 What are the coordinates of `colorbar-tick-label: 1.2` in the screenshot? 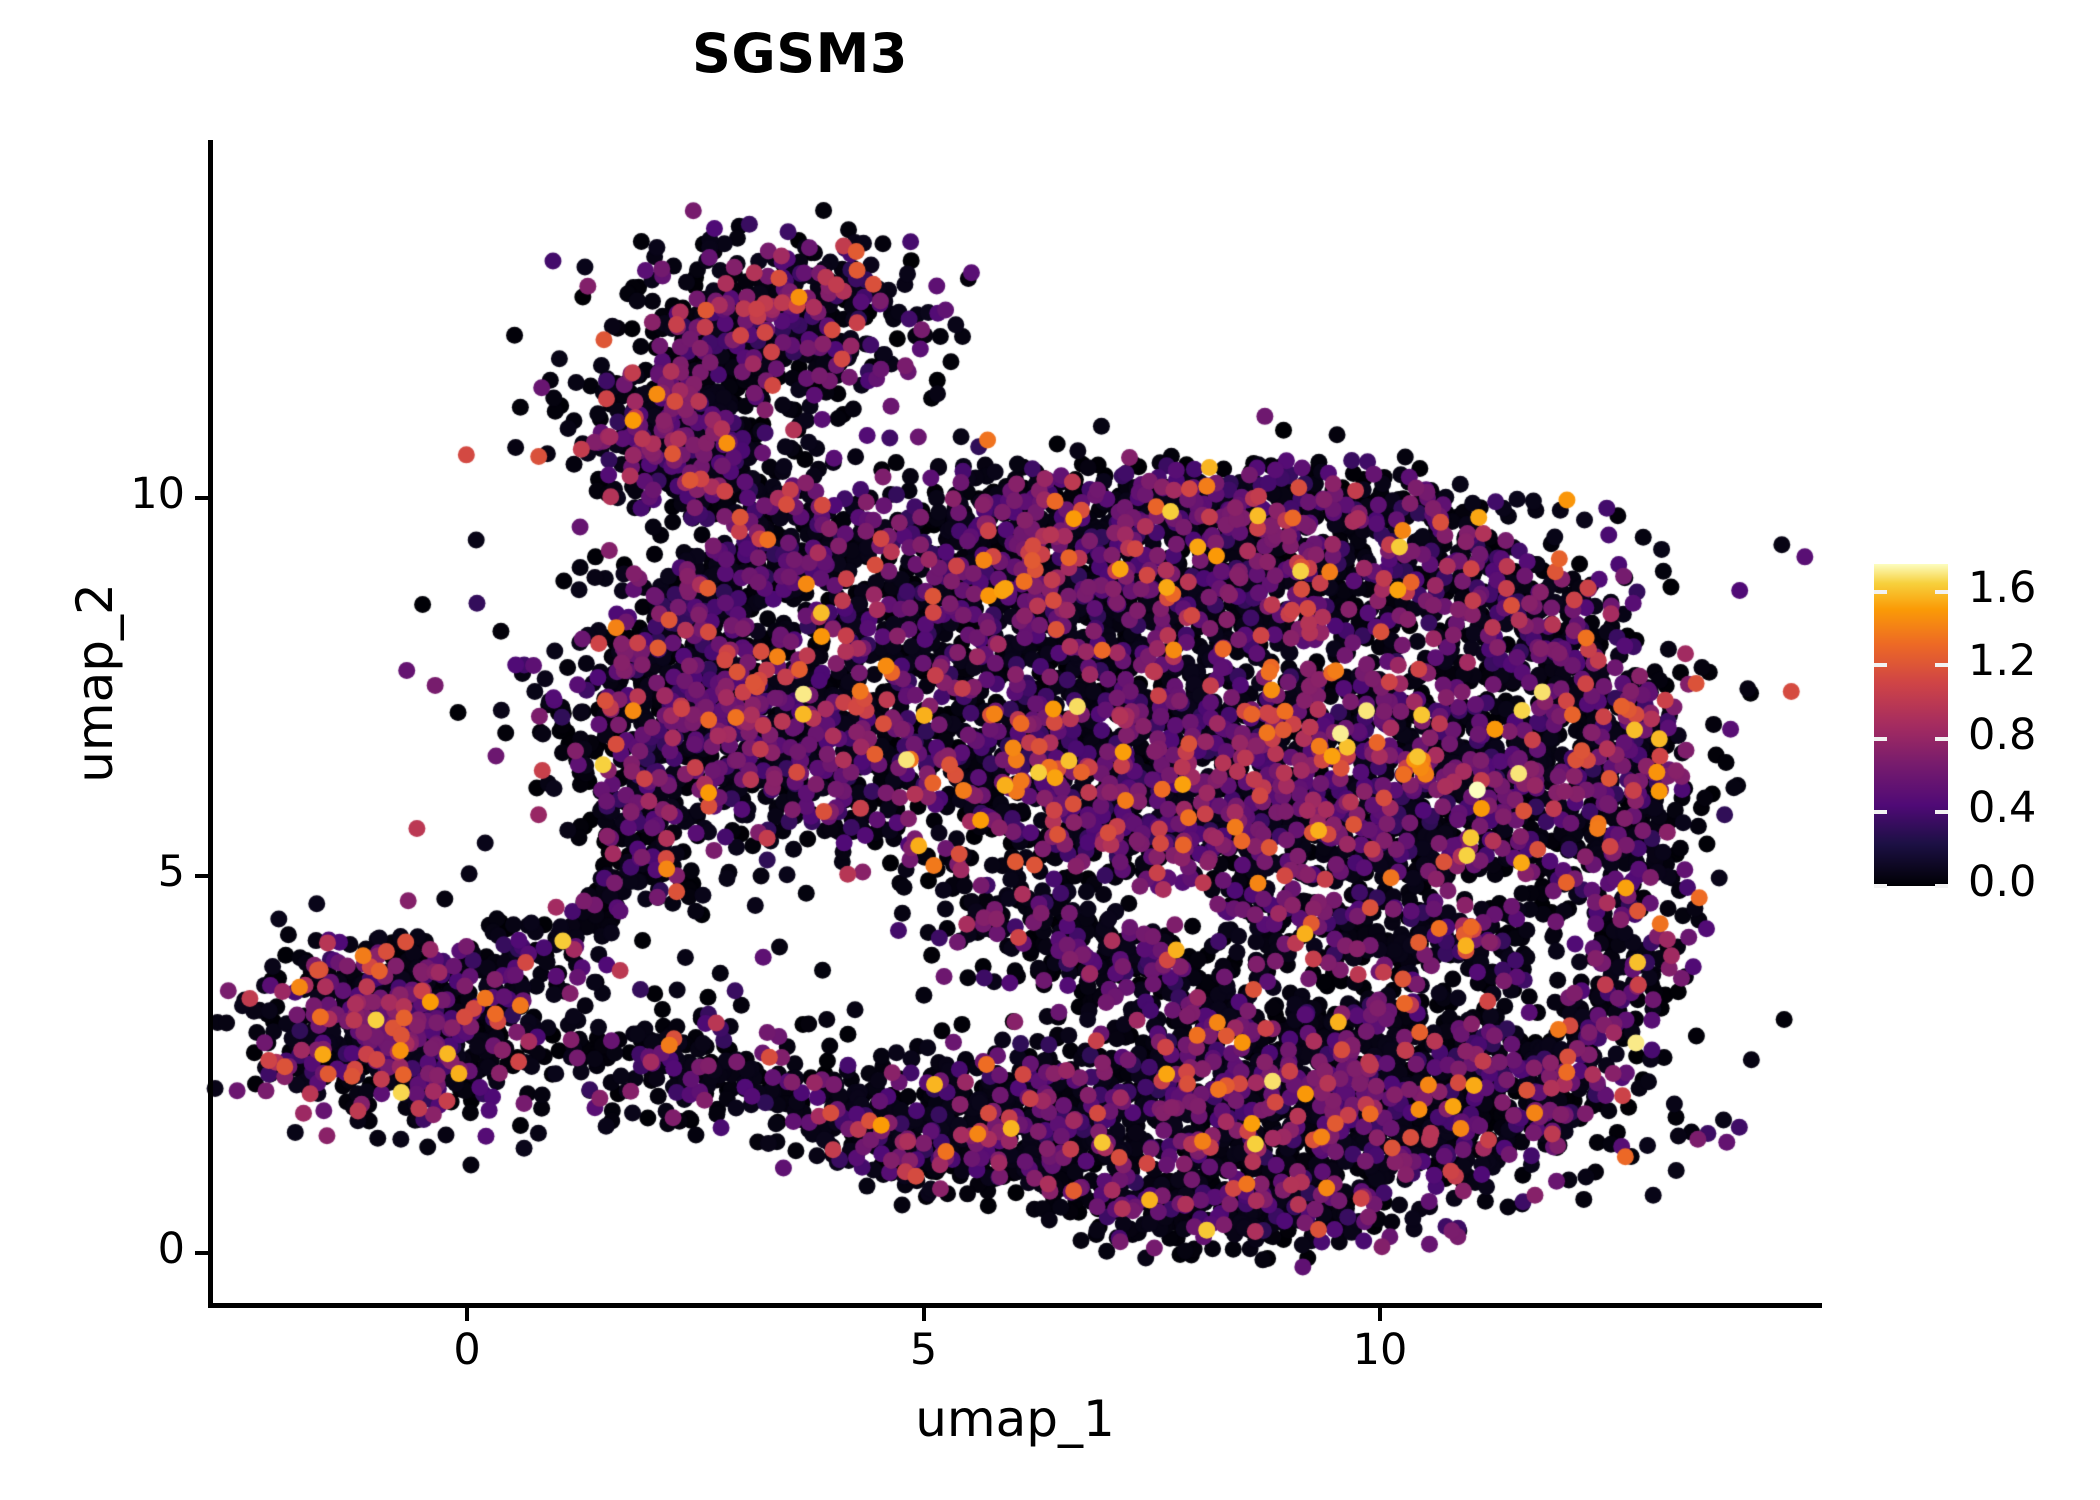 It's located at (2002, 661).